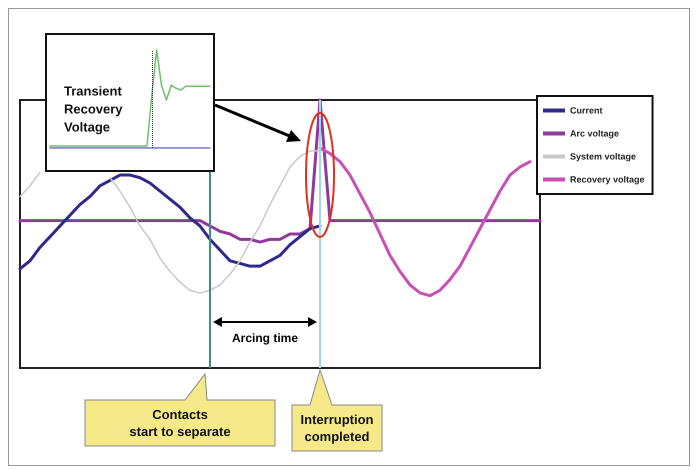 The height and width of the screenshot is (470, 696). What do you see at coordinates (603, 157) in the screenshot?
I see `legend-label: System voltage` at bounding box center [603, 157].